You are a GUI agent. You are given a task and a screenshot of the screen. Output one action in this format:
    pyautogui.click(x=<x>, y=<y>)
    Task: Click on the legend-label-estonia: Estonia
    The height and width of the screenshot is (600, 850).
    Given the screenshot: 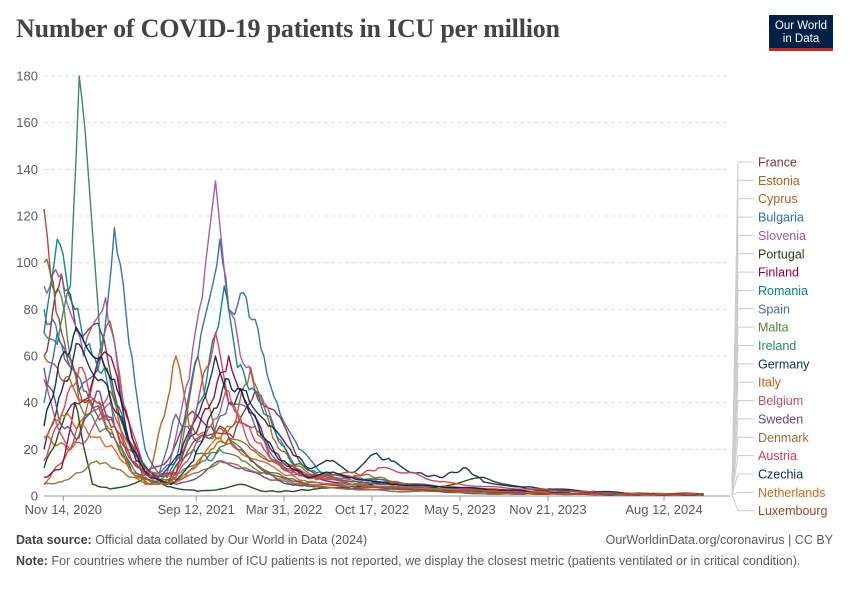 What is the action you would take?
    pyautogui.click(x=779, y=181)
    